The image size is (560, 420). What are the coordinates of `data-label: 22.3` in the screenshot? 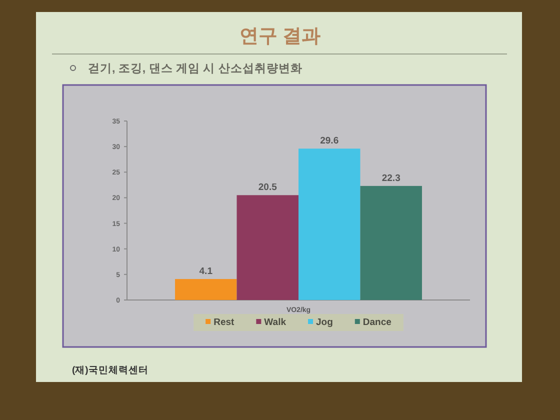 It's located at (391, 178).